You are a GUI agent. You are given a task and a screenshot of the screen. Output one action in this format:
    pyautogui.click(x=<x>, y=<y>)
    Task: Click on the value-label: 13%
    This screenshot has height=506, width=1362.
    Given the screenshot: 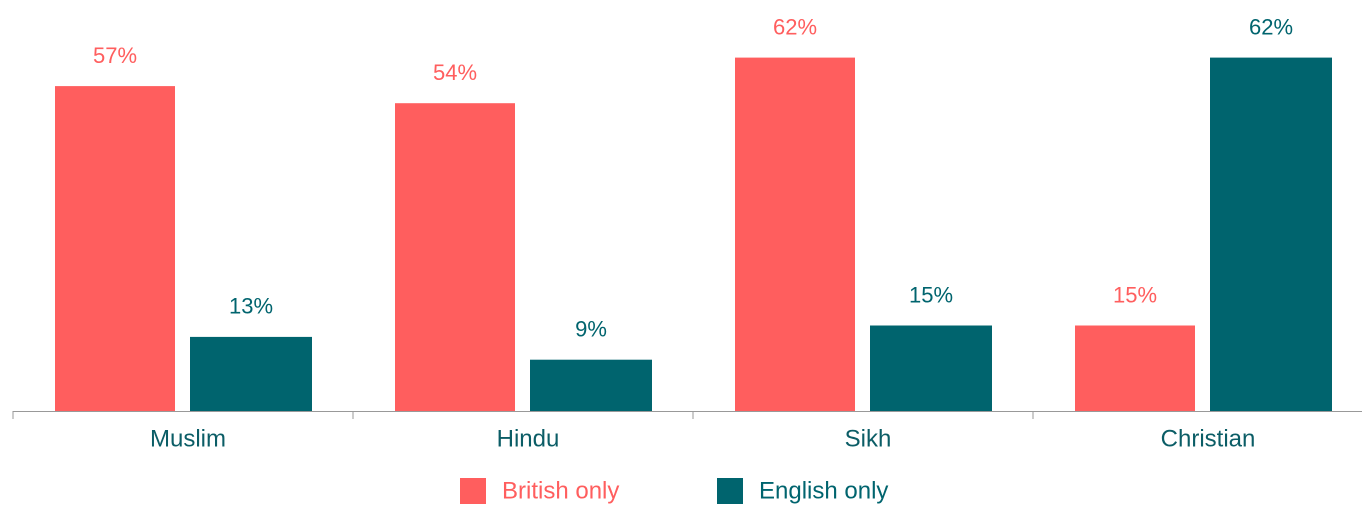 What is the action you would take?
    pyautogui.click(x=251, y=306)
    